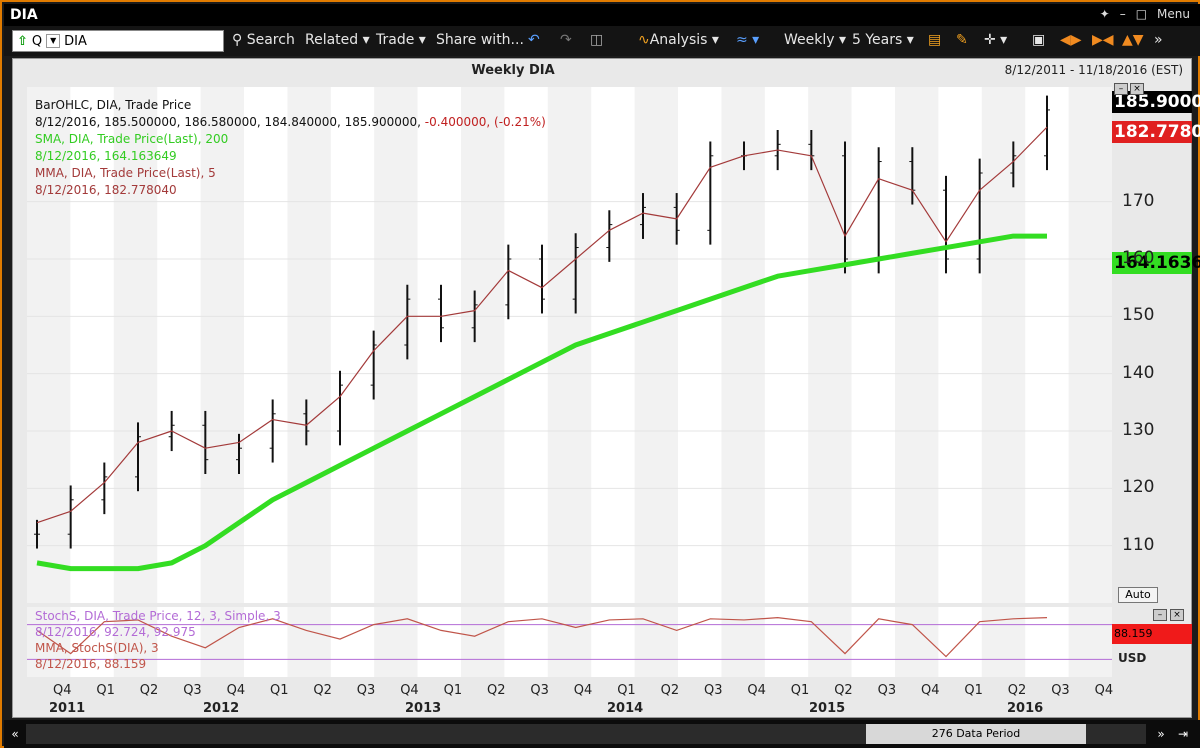 Image resolution: width=1200 pixels, height=748 pixels. What do you see at coordinates (37, 41) in the screenshot?
I see `ticker-type: Q` at bounding box center [37, 41].